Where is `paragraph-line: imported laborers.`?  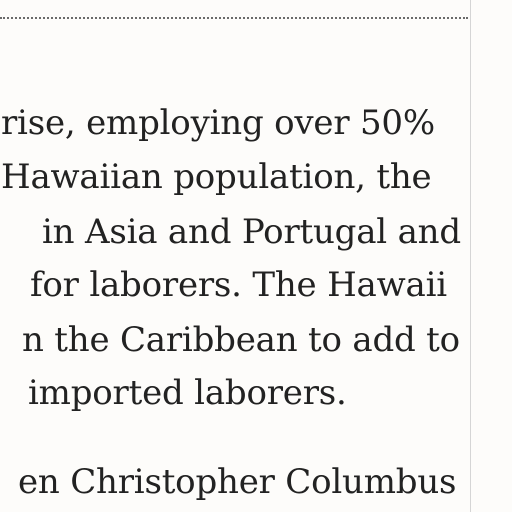 paragraph-line: imported laborers. is located at coordinates (187, 393).